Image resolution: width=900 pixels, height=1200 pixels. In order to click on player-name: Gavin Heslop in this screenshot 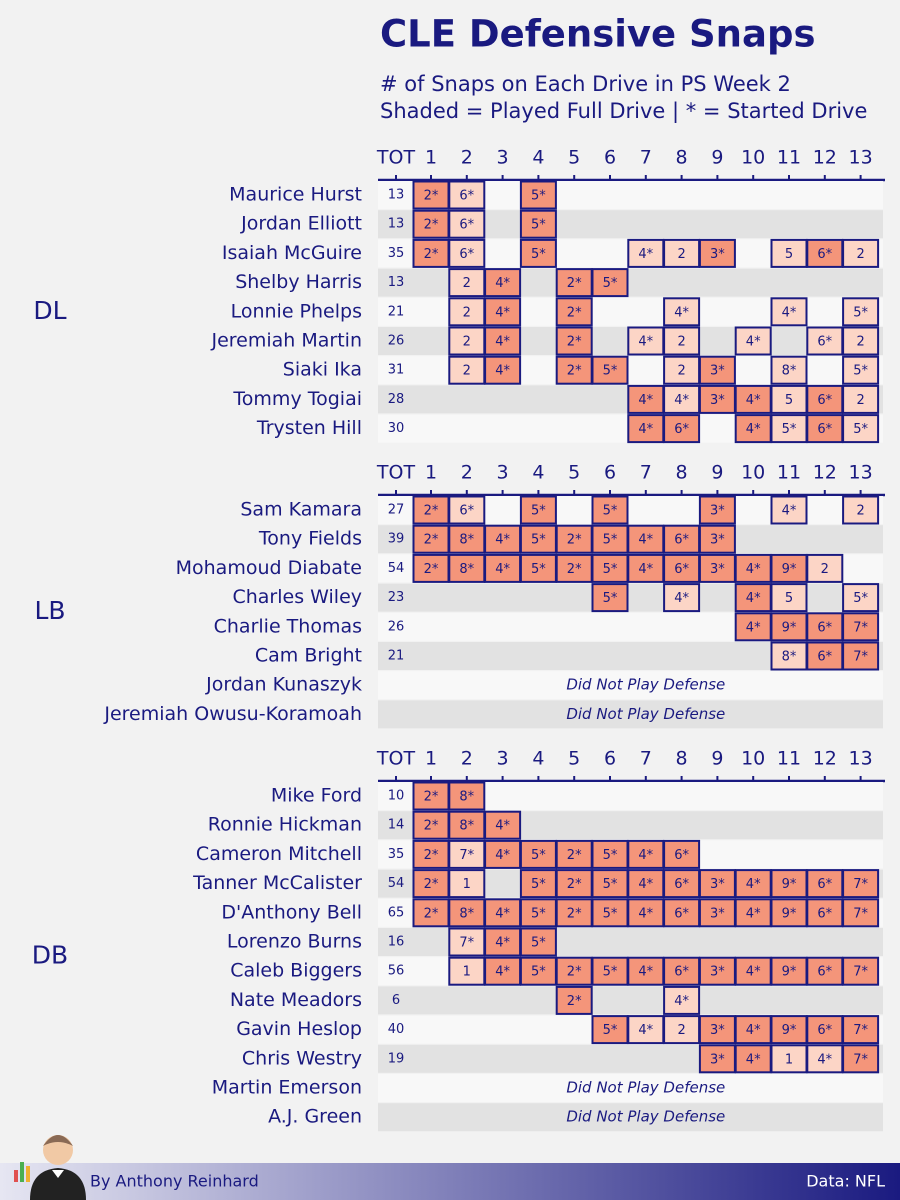, I will do `click(299, 1029)`.